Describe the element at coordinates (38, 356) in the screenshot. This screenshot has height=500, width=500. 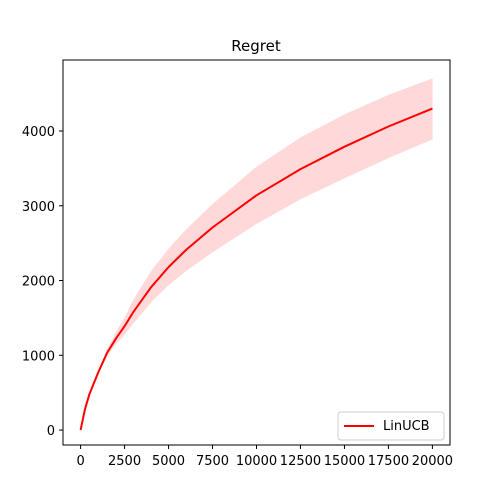
I see `y-tick-label: 1000` at that location.